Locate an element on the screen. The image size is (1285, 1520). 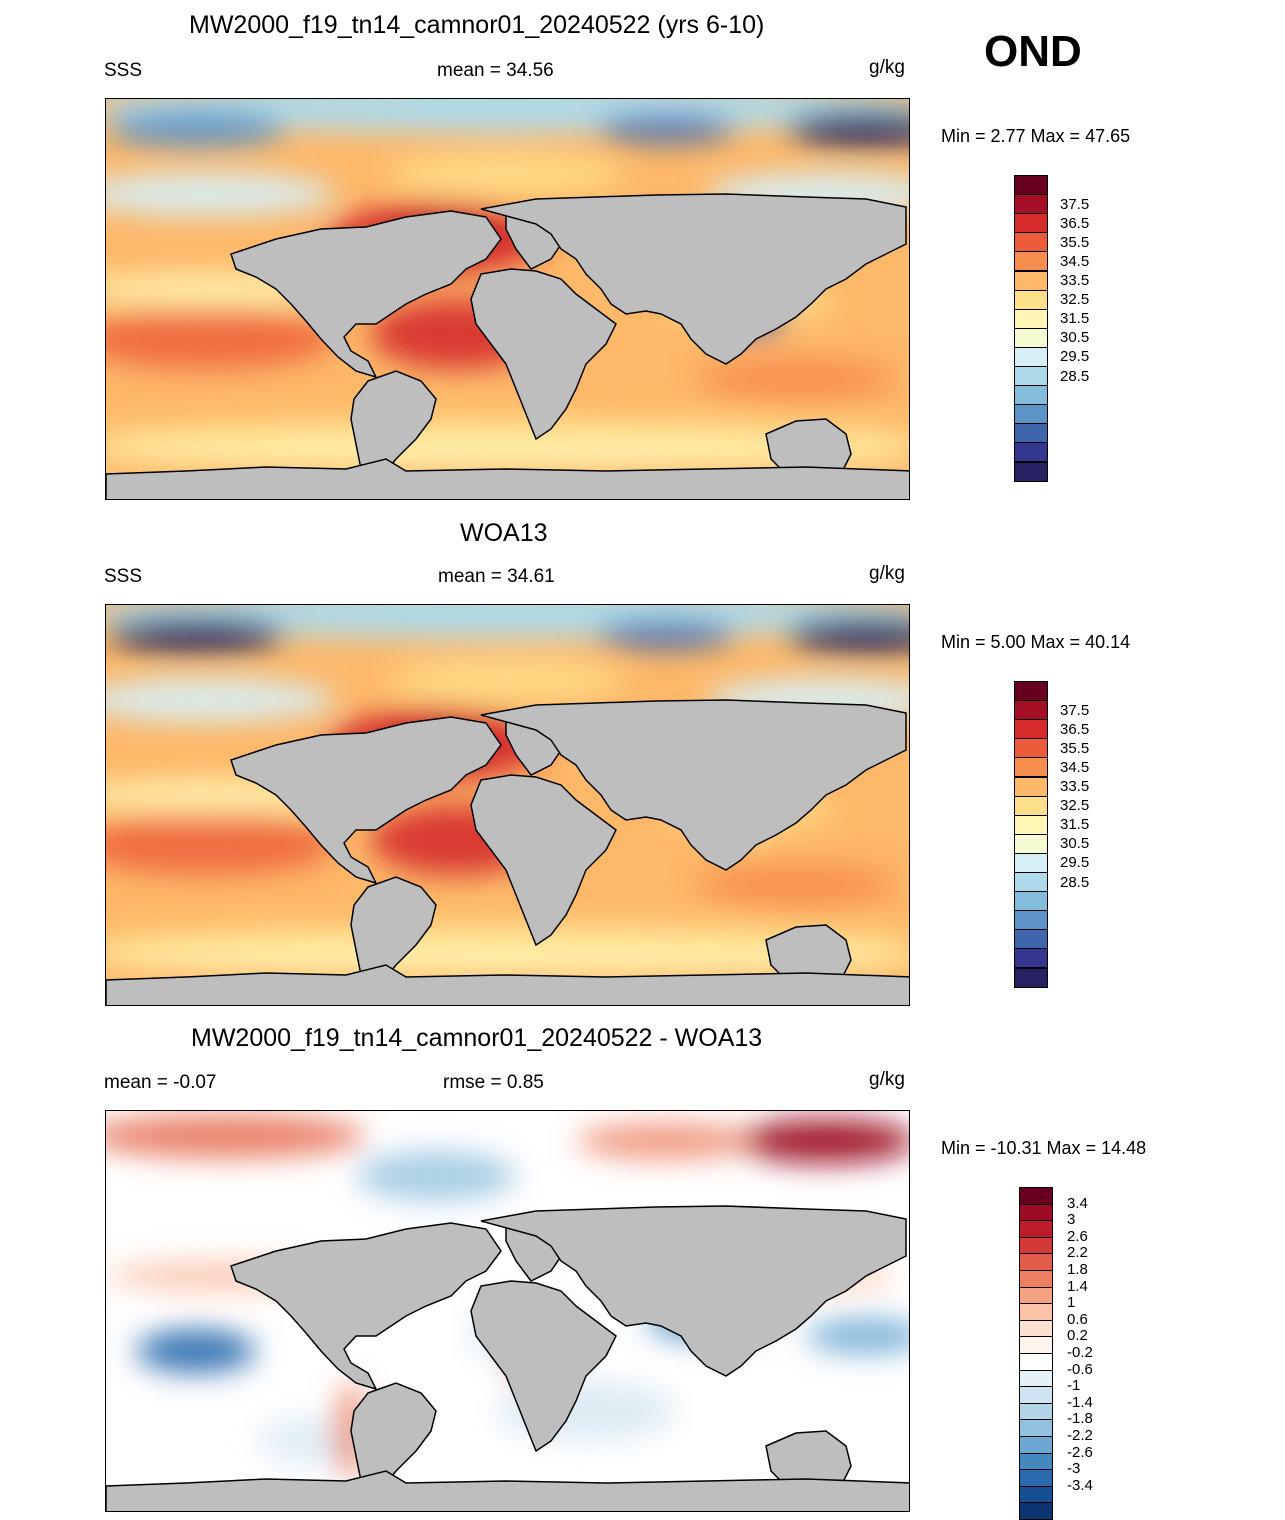
panel3-colorbar-tick-label: 2.6 is located at coordinates (1077, 1236).